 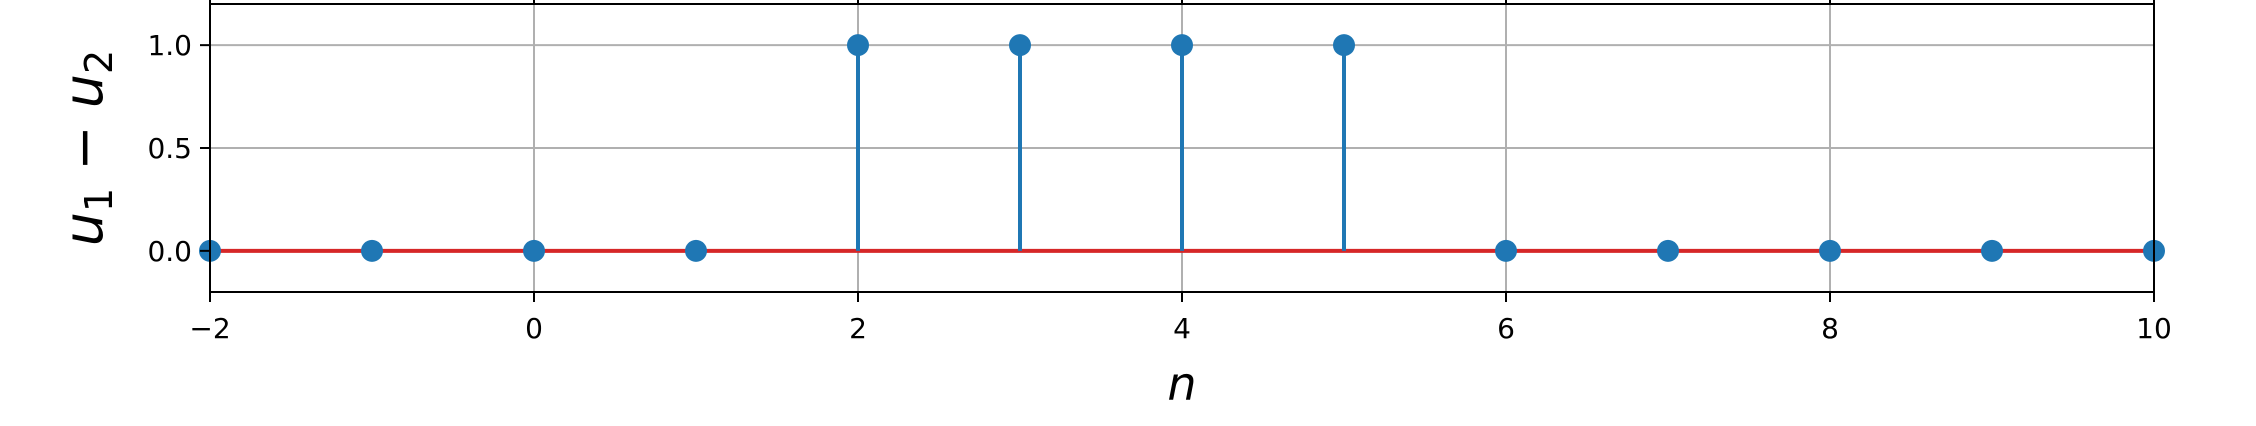 I want to click on y-axis-label-base-2: u, so click(x=83, y=91).